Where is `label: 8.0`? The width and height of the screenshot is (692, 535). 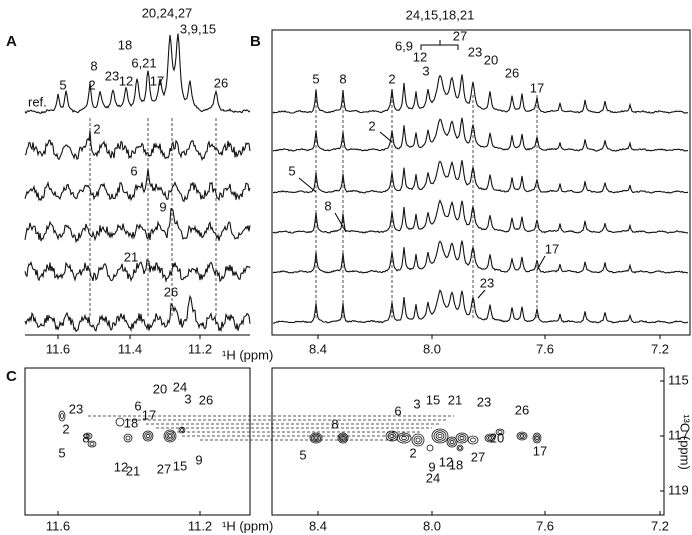
label: 8.0 is located at coordinates (432, 348).